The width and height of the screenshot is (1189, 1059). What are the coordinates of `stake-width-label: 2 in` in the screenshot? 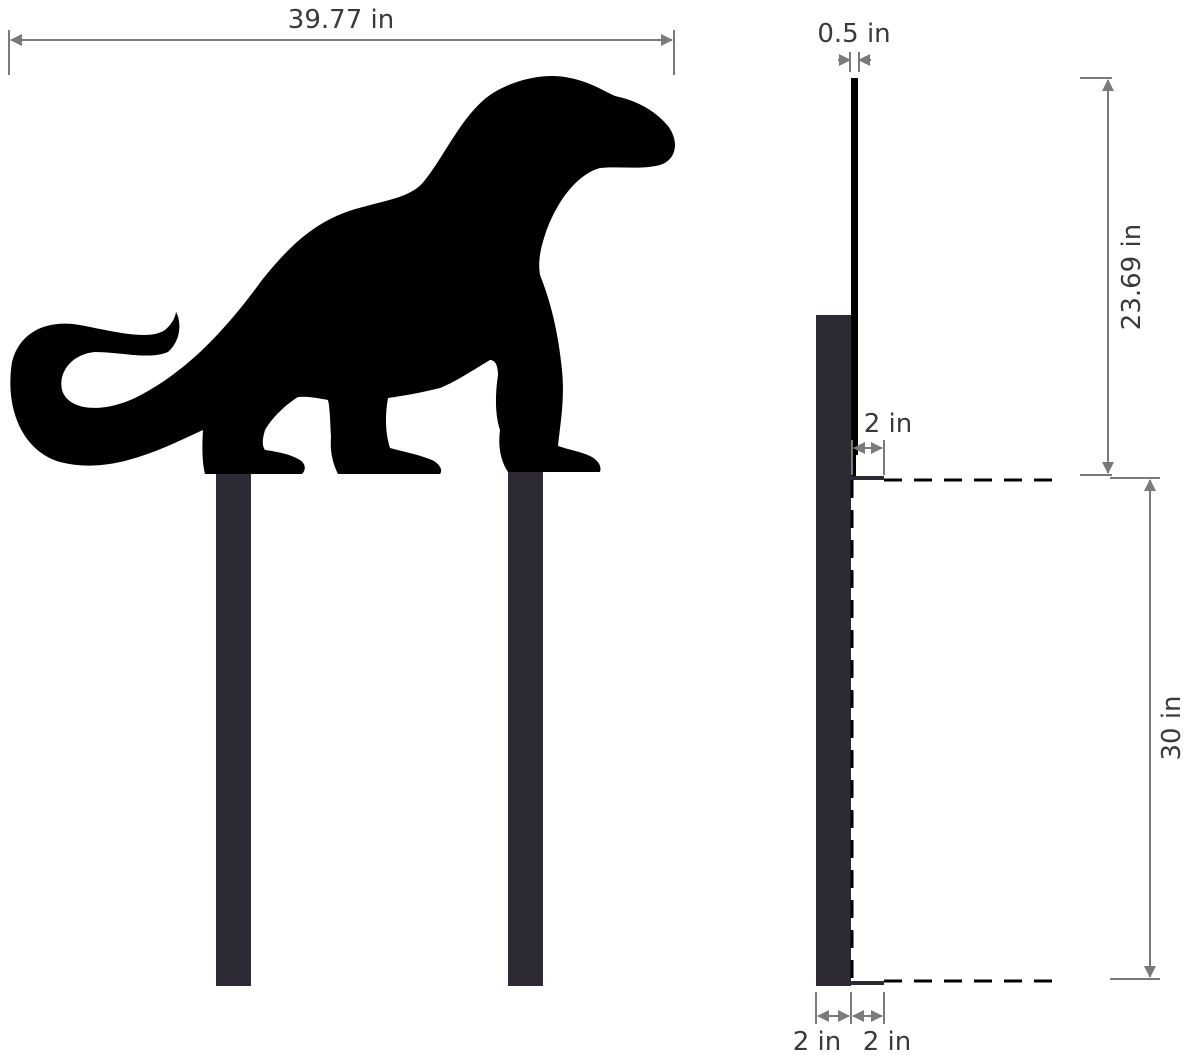 It's located at (817, 1042).